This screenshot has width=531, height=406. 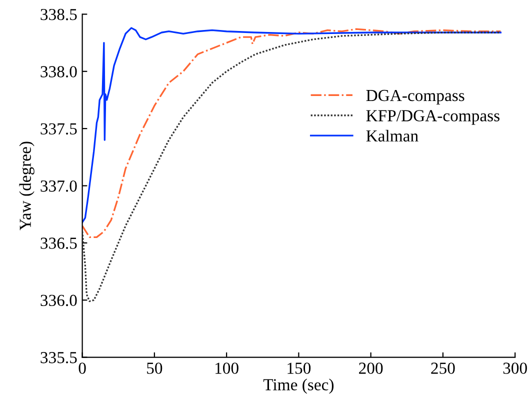 What do you see at coordinates (227, 368) in the screenshot?
I see `x-tick-label: 100` at bounding box center [227, 368].